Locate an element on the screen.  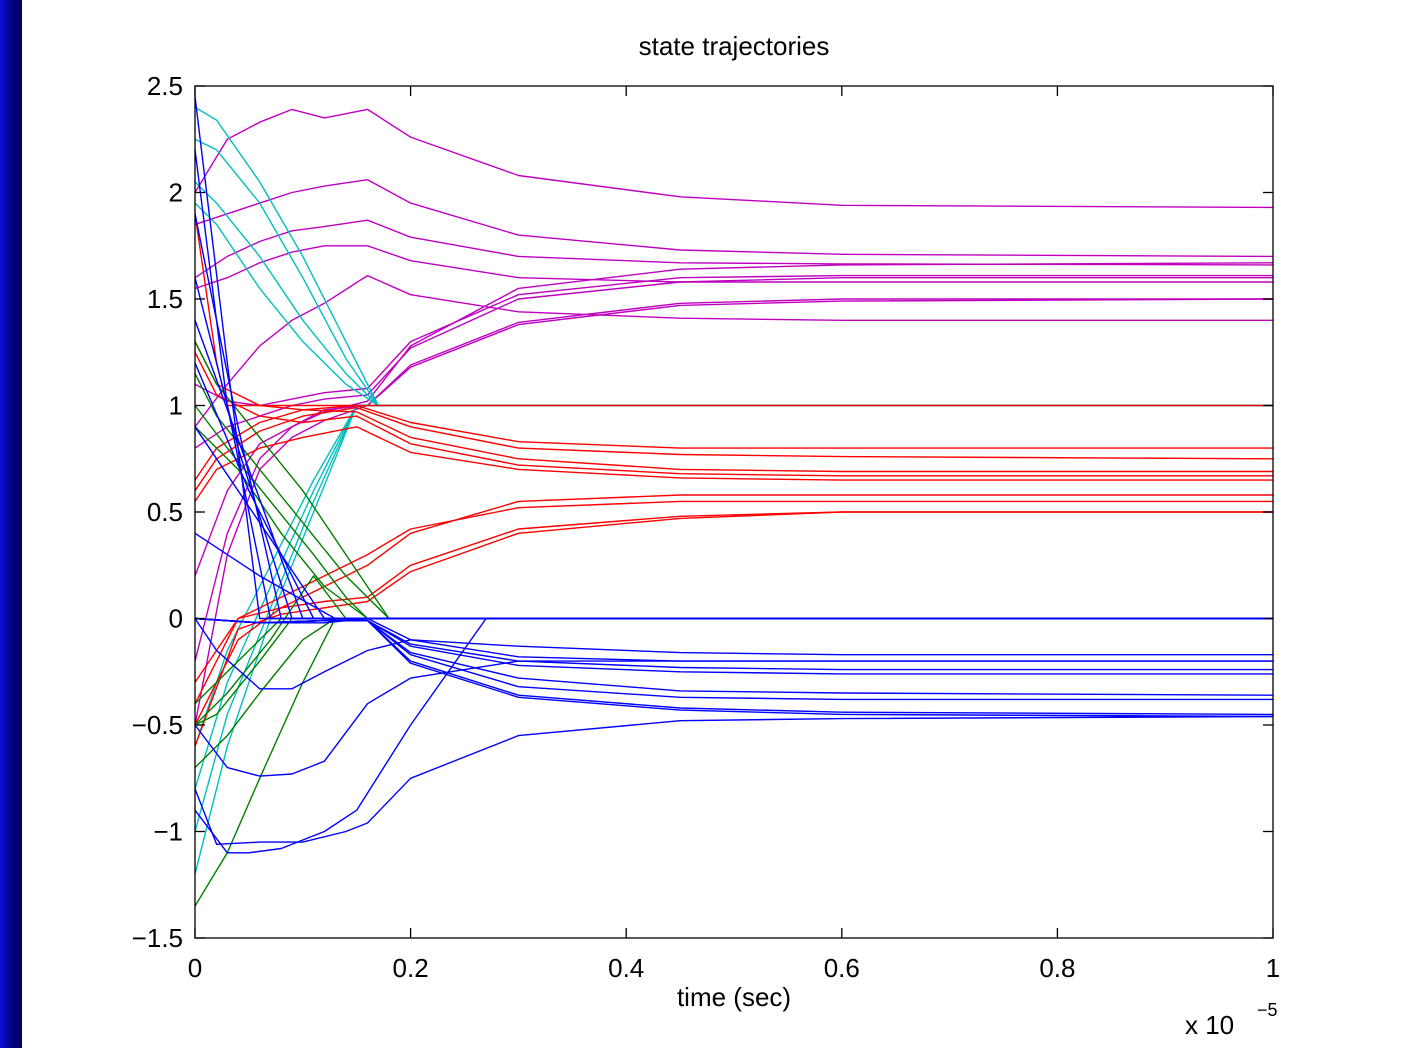
x-tick-label: 0.8 is located at coordinates (1057, 968).